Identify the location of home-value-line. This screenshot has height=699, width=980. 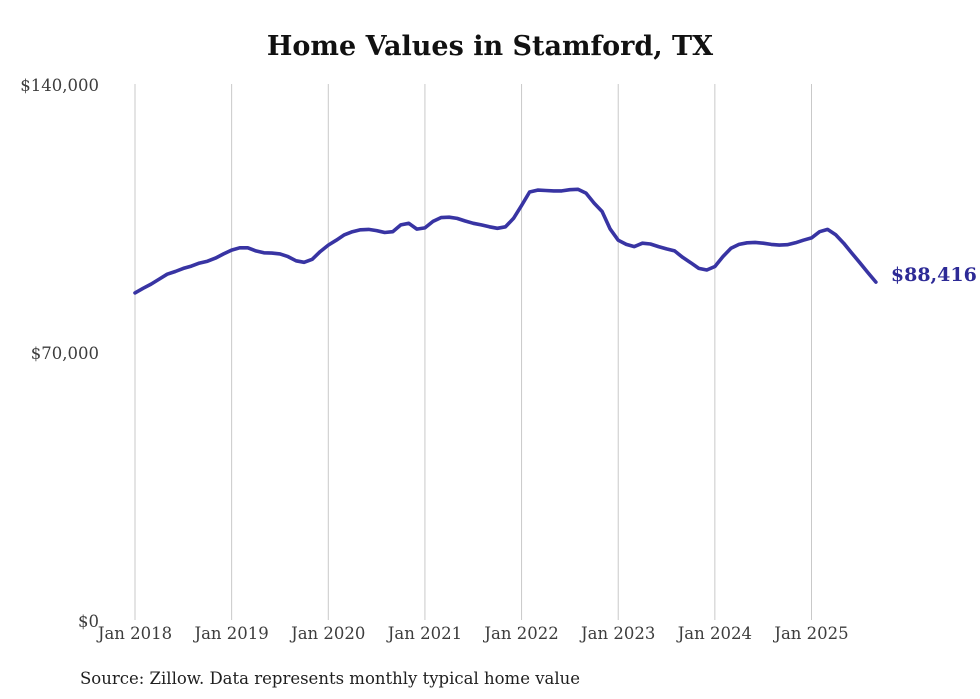
(505, 241).